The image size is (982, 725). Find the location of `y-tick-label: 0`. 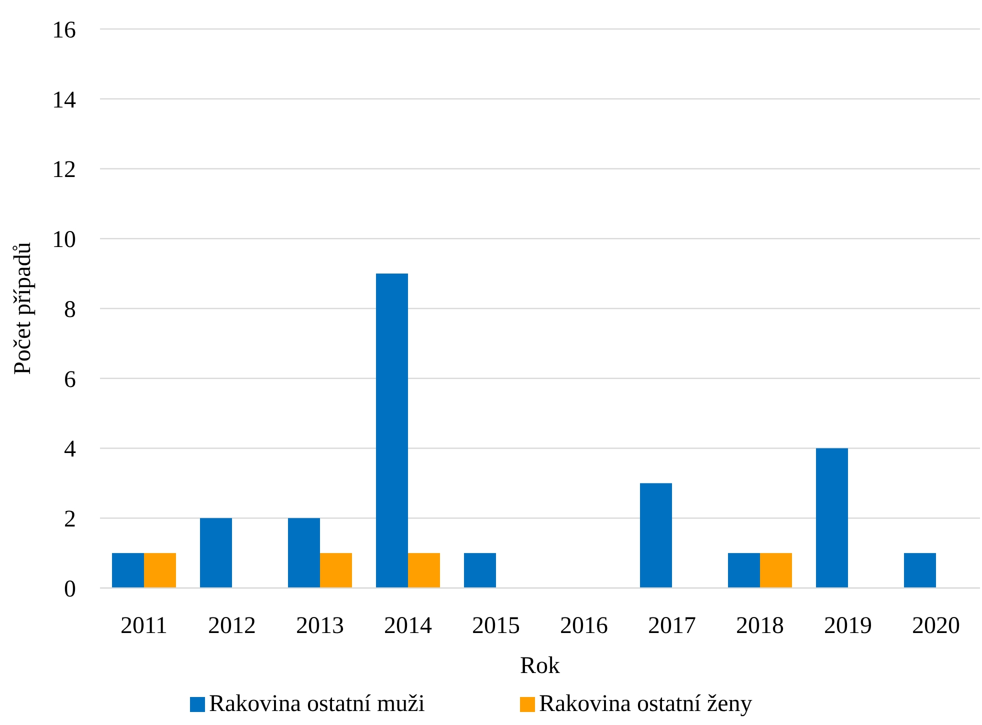

y-tick-label: 0 is located at coordinates (70, 589).